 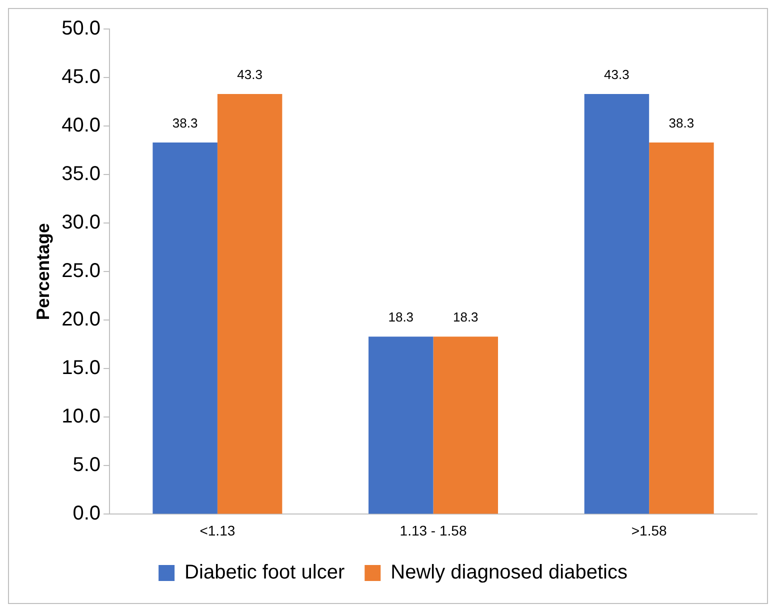 I want to click on y-tick-label: 5.0, so click(x=86, y=465).